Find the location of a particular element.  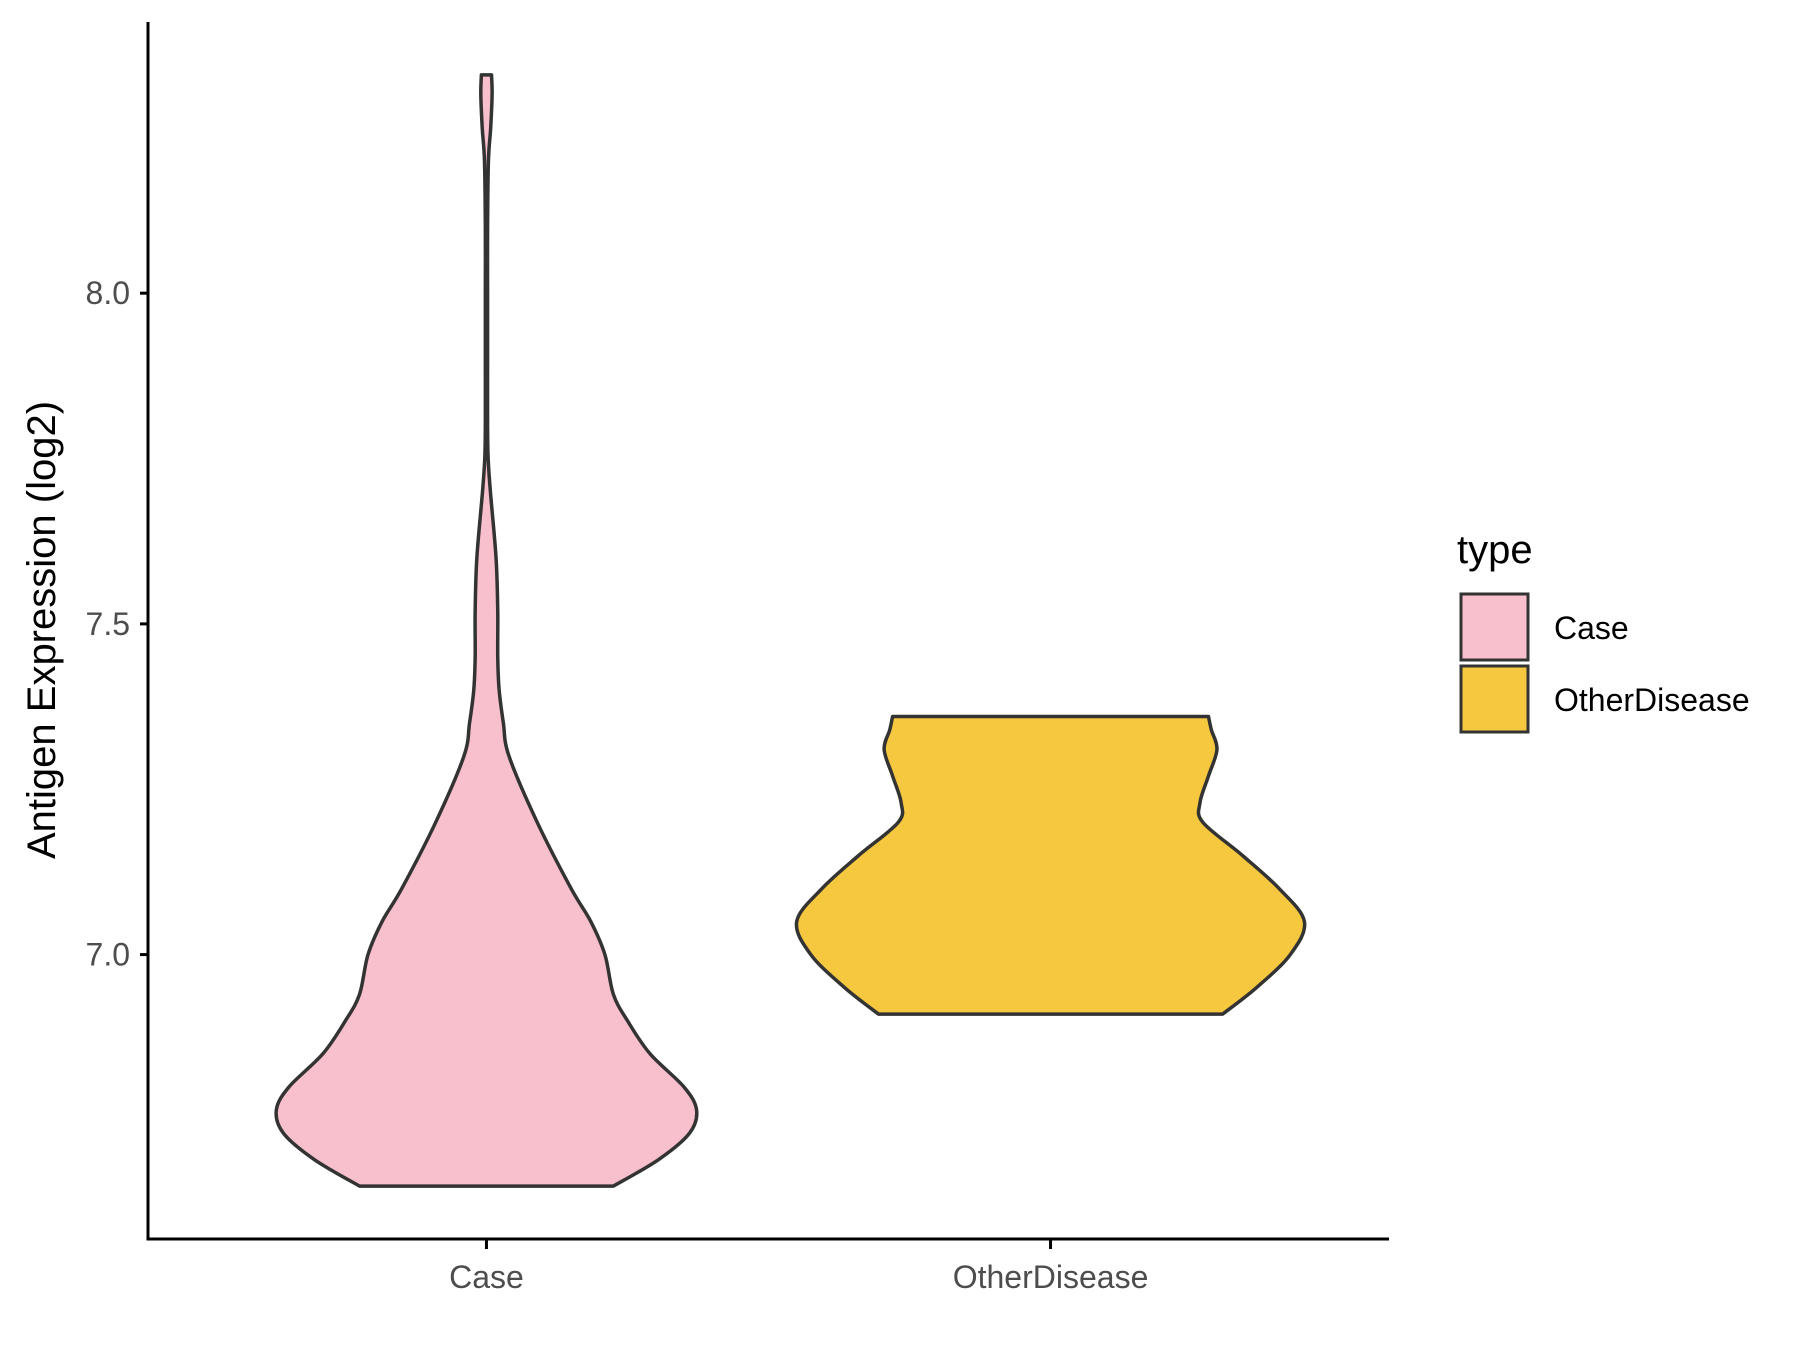

legend: type Case OtherDisease is located at coordinates (1603, 631).